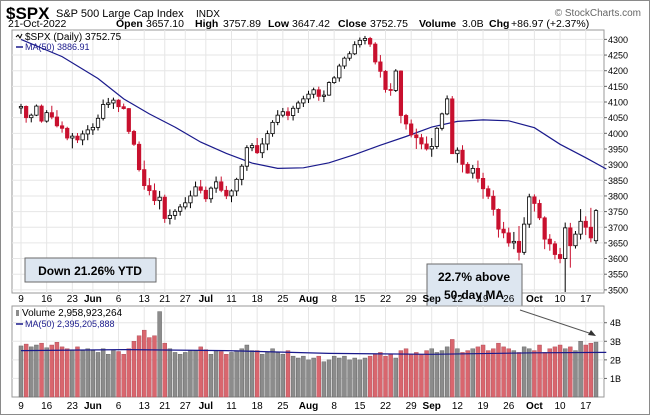 The image size is (650, 415). I want to click on price-tick-label: 3750, so click(618, 212).